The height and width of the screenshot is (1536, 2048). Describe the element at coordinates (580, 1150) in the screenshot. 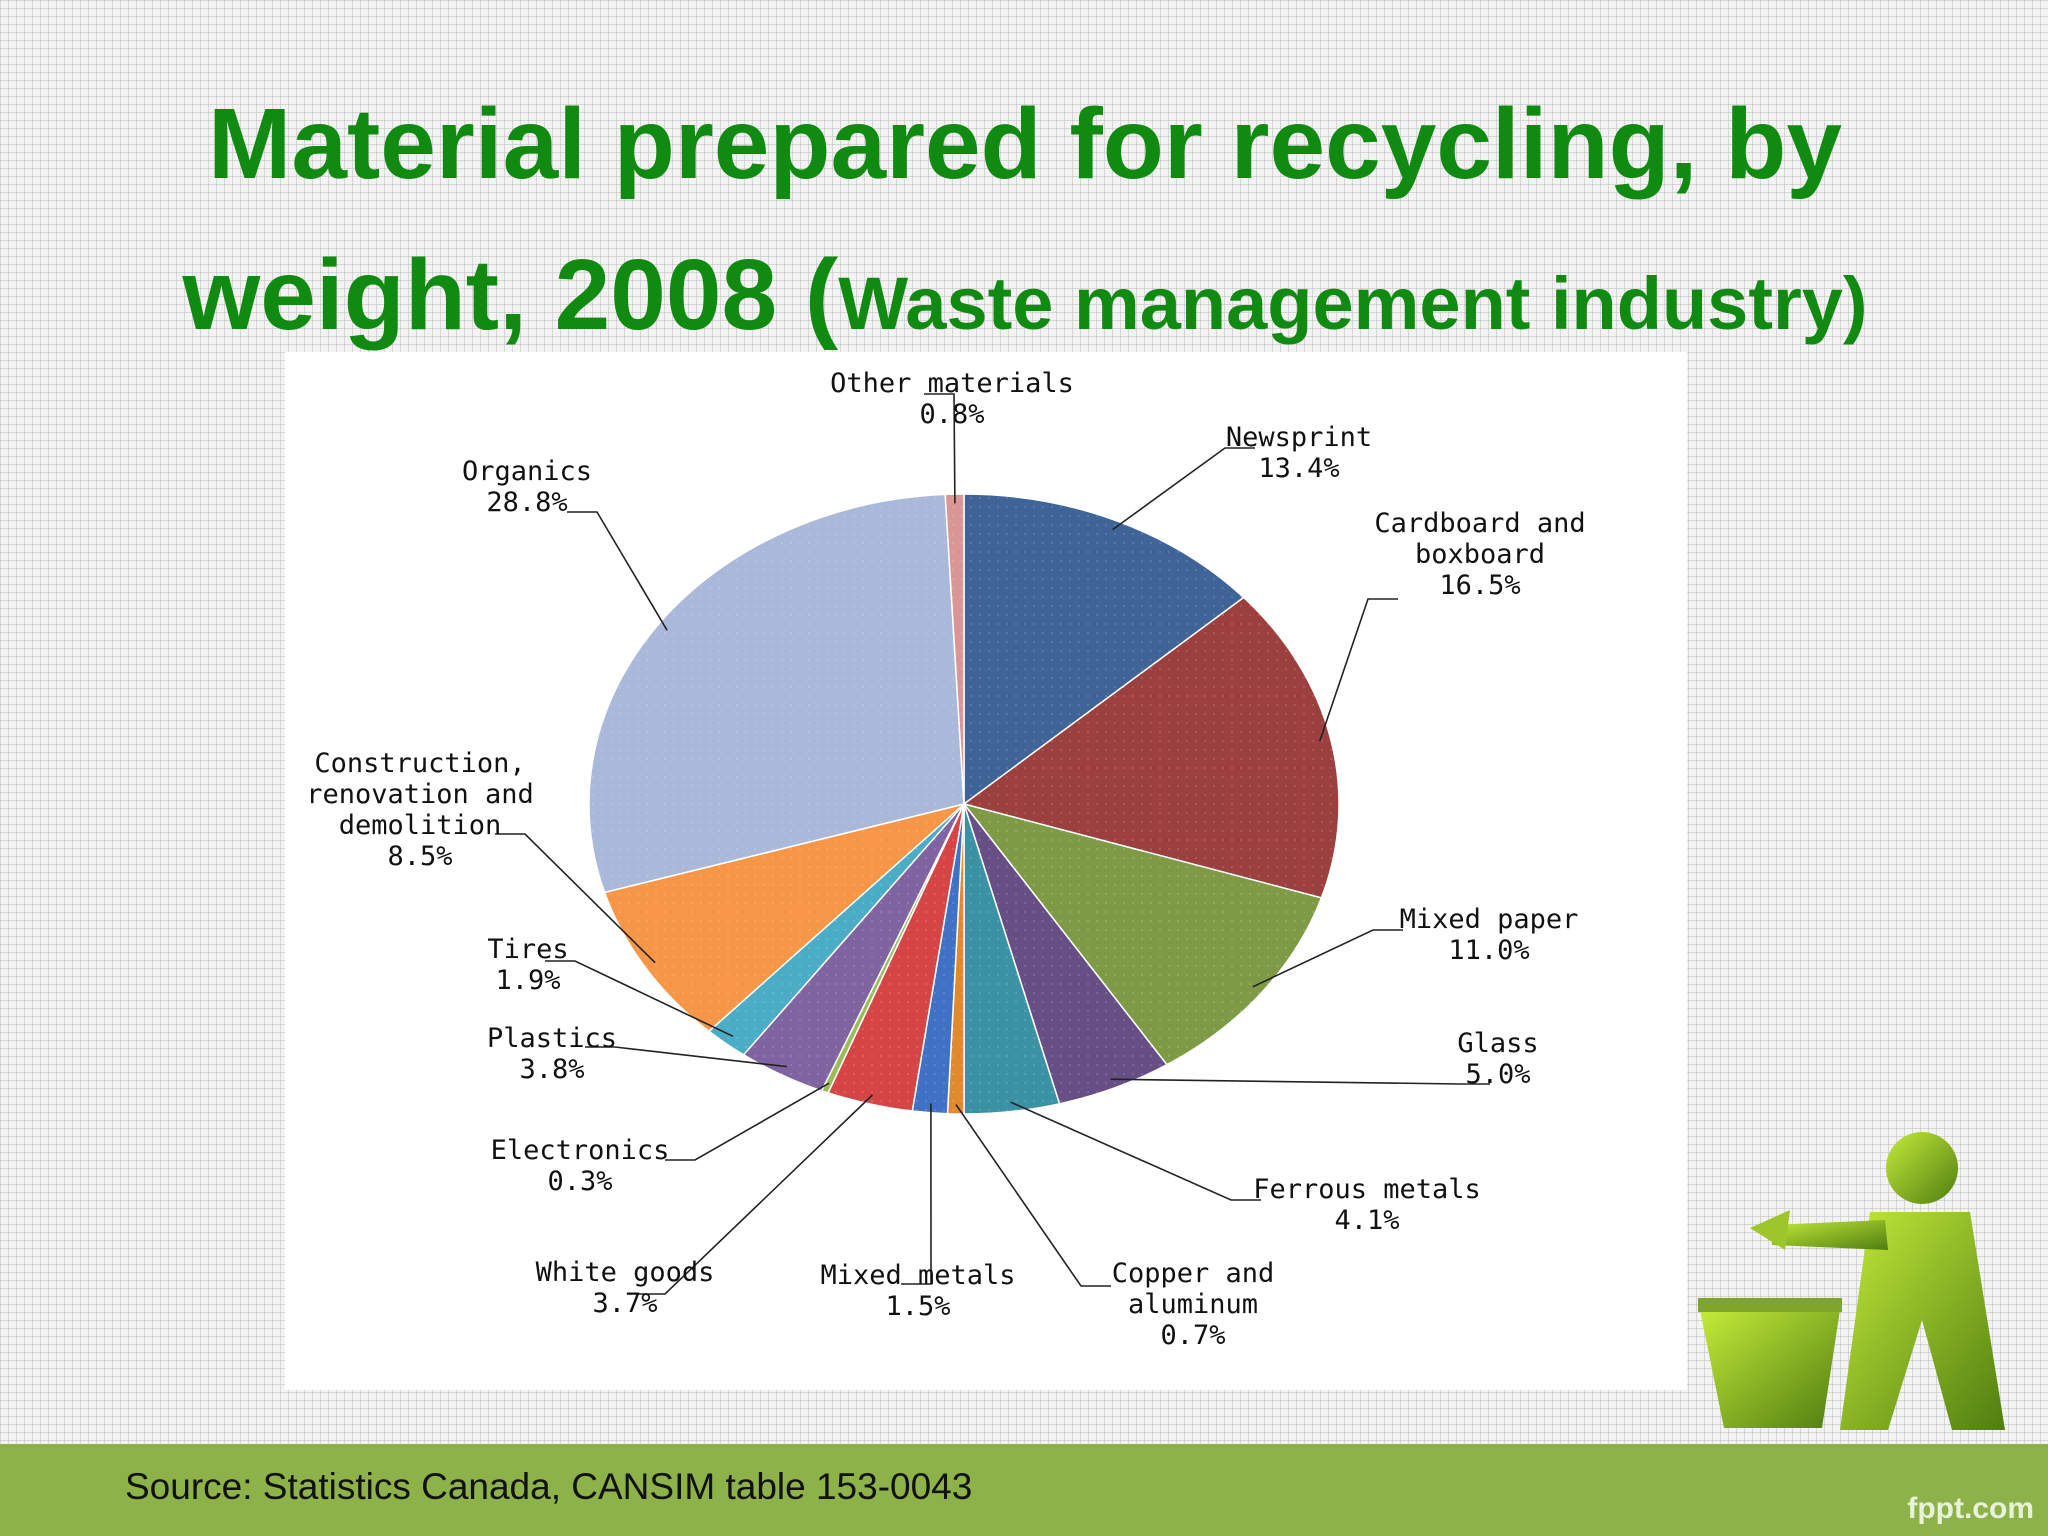

I see `slice-label-line: Electronics` at that location.